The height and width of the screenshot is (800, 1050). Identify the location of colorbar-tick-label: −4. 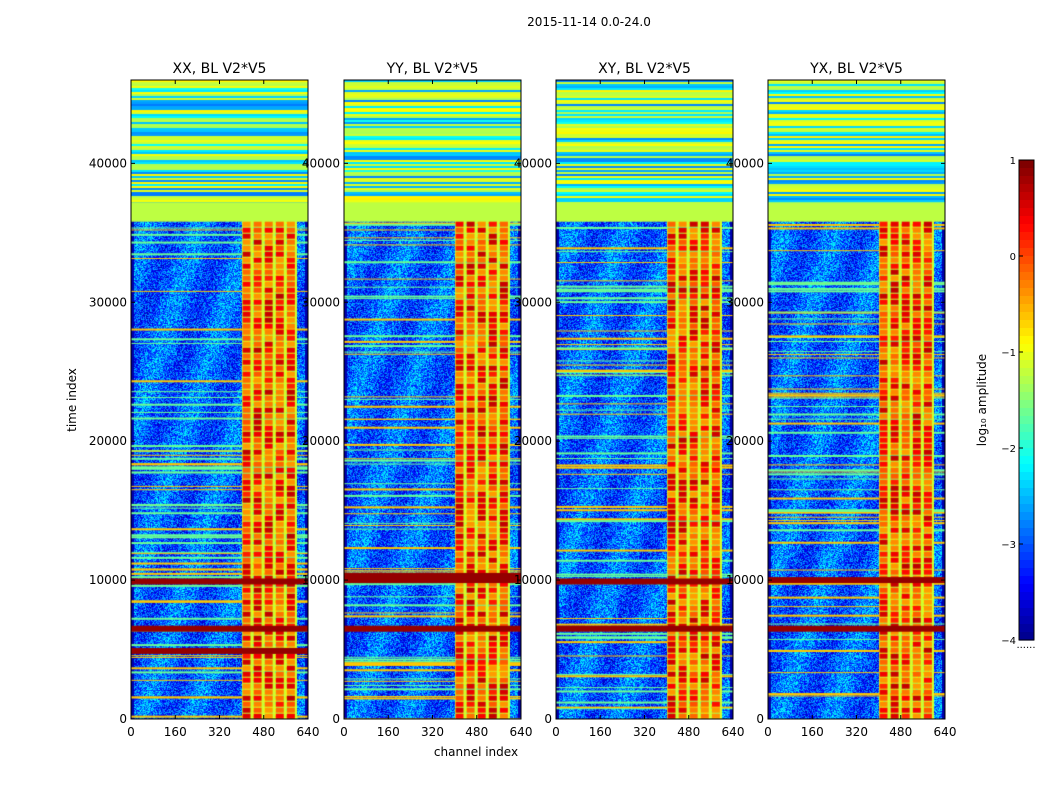
(1008, 641).